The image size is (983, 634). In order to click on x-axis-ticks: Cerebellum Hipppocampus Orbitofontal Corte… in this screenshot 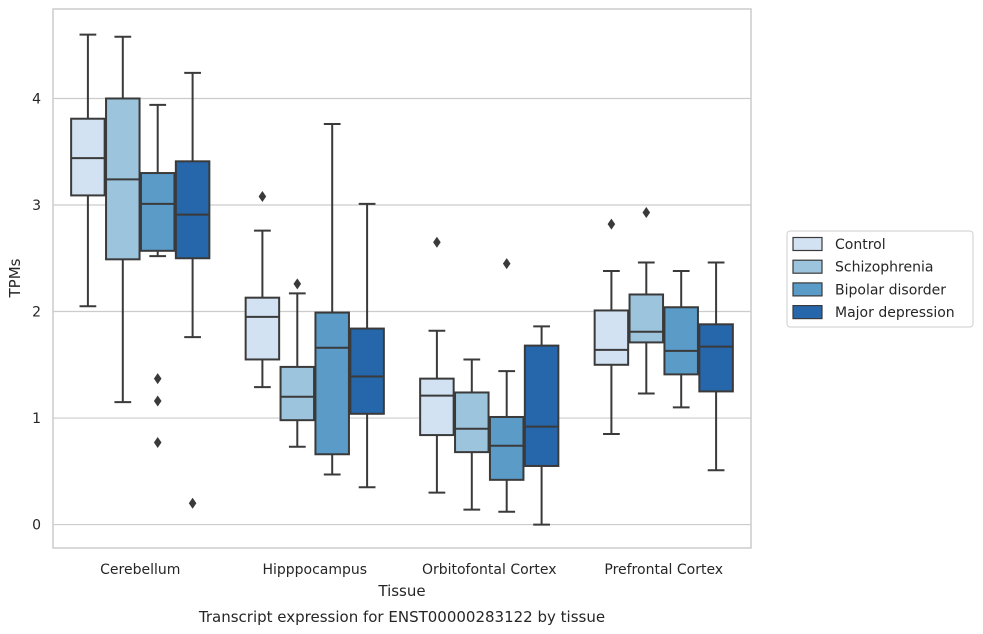, I will do `click(411, 570)`.